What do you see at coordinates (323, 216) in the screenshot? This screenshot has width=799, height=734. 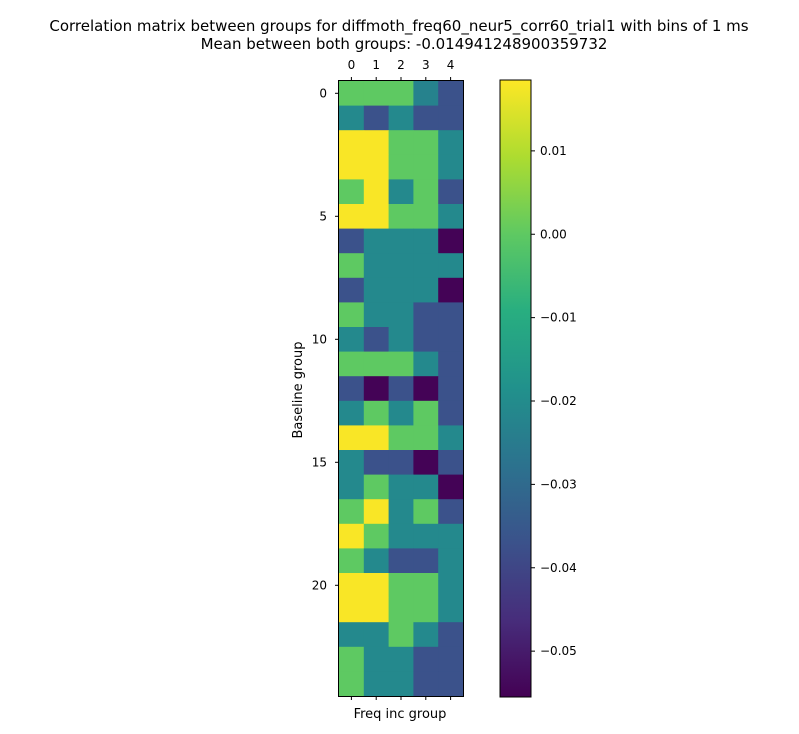 I see `y-tick-label: 5` at bounding box center [323, 216].